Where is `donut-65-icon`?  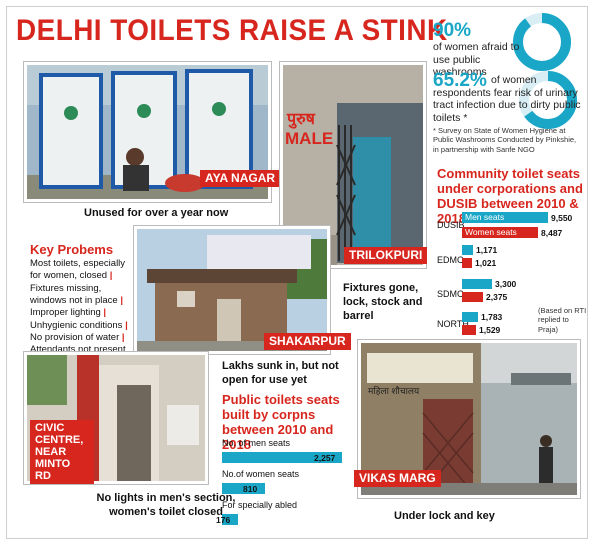 donut-65-icon is located at coordinates (548, 100).